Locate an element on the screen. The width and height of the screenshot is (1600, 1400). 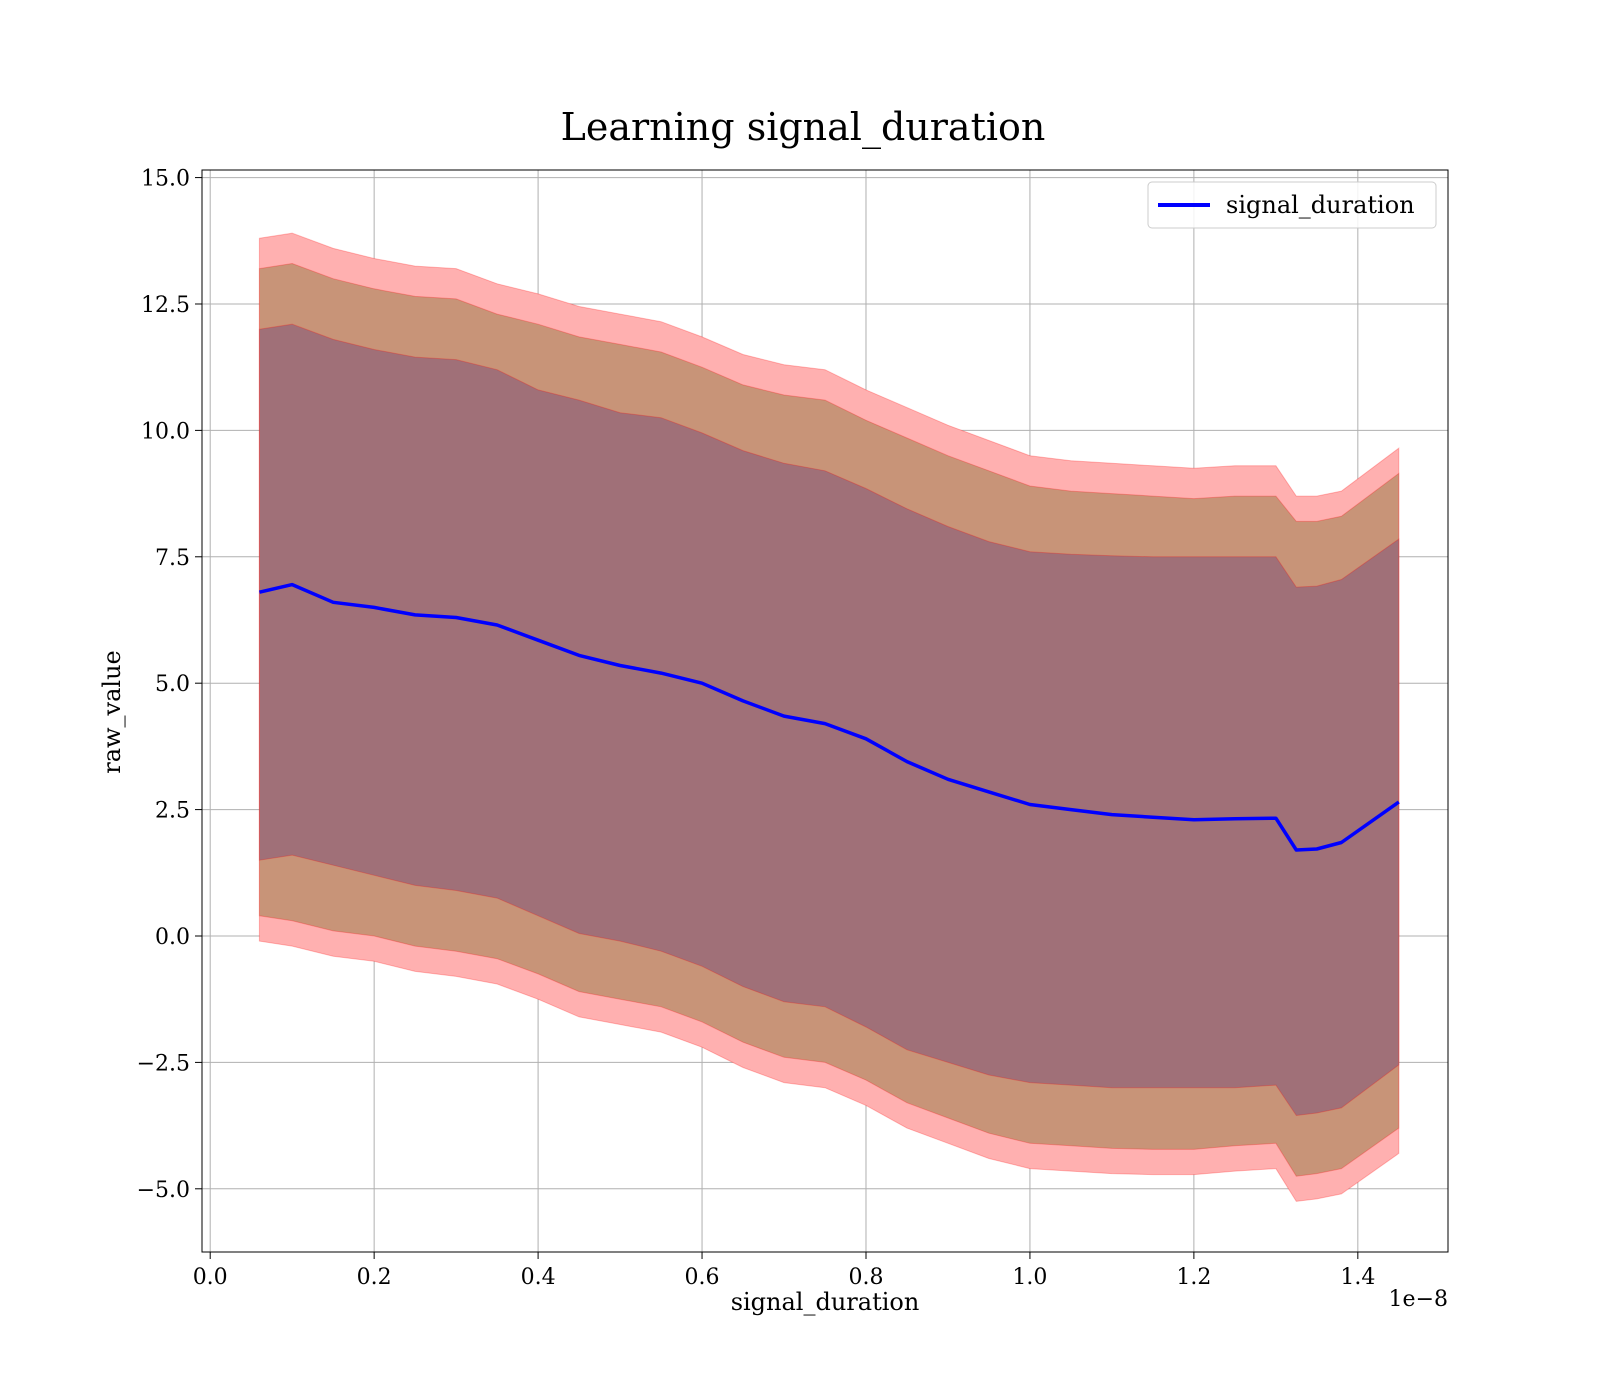
x-tick-label: 0.0 is located at coordinates (210, 1277).